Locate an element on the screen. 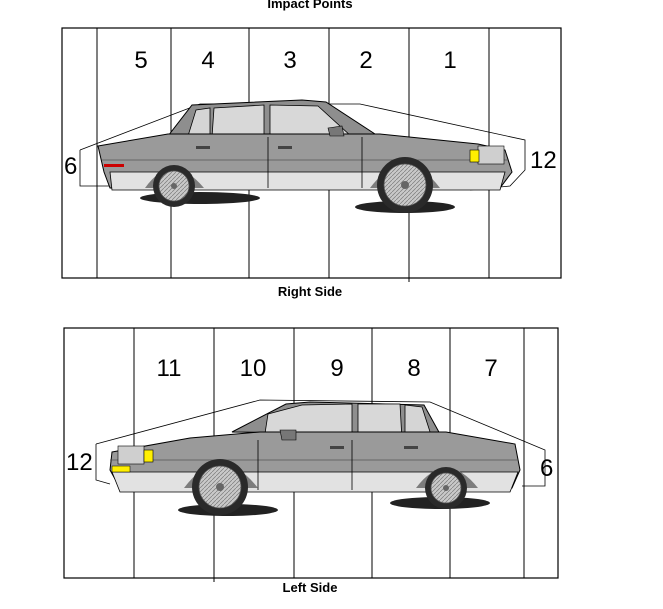  left-side-car is located at coordinates (315, 458).